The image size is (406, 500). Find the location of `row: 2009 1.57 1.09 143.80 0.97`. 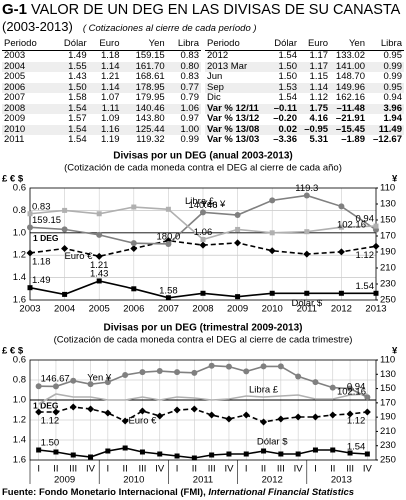

row: 2009 1.57 1.09 143.80 0.97 is located at coordinates (101, 119).